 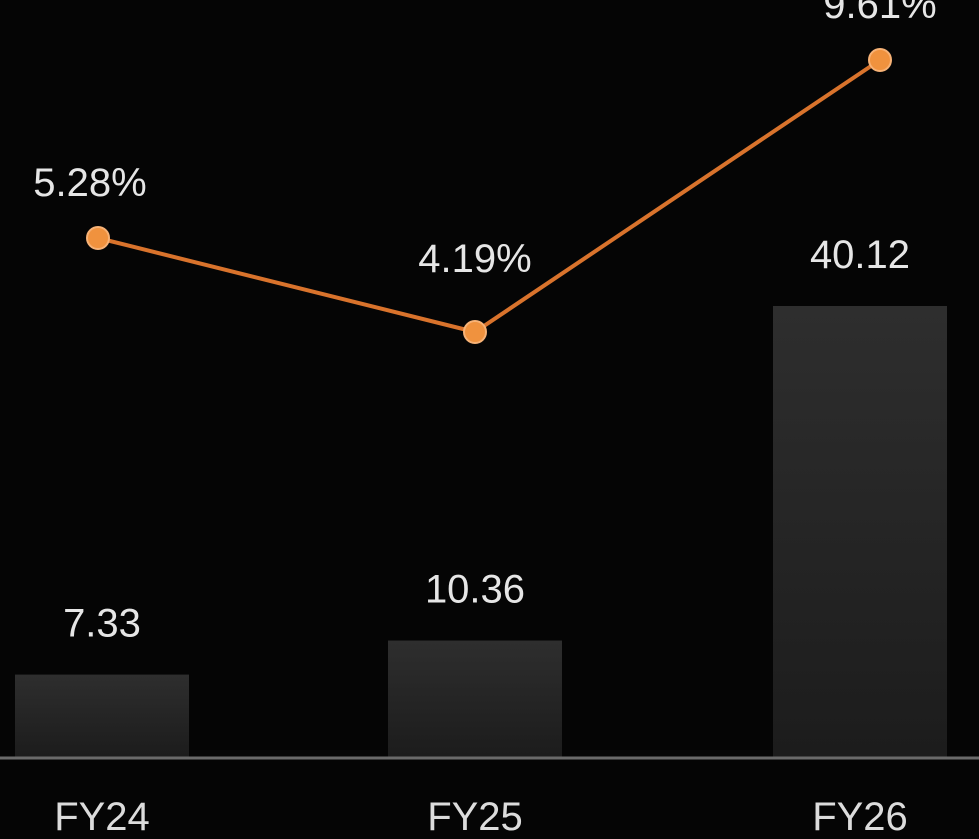 What do you see at coordinates (102, 715) in the screenshot?
I see `bar-fy24` at bounding box center [102, 715].